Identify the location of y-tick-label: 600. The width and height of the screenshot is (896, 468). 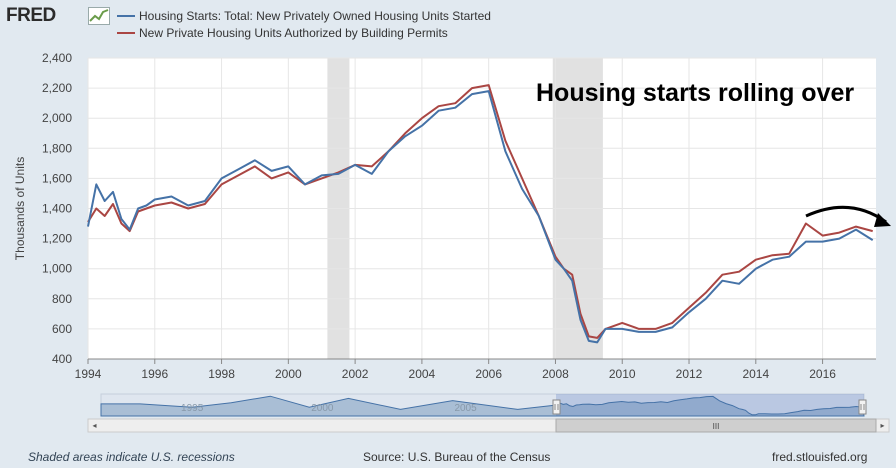
(62, 329).